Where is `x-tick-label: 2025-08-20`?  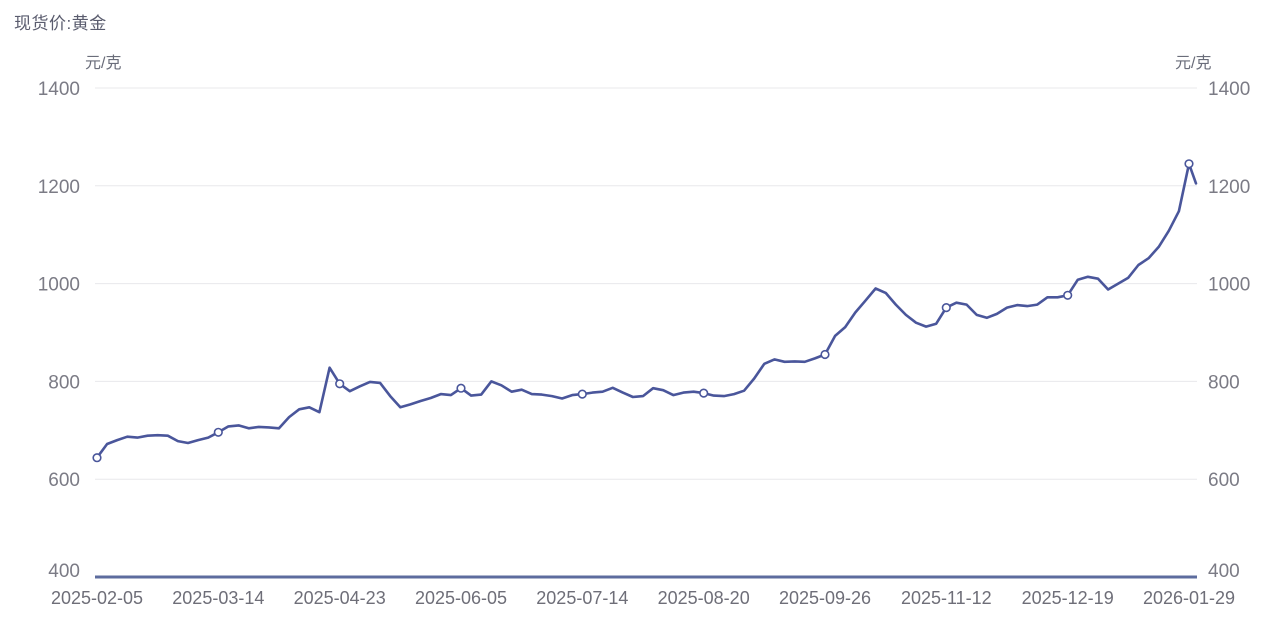
x-tick-label: 2025-08-20 is located at coordinates (704, 598).